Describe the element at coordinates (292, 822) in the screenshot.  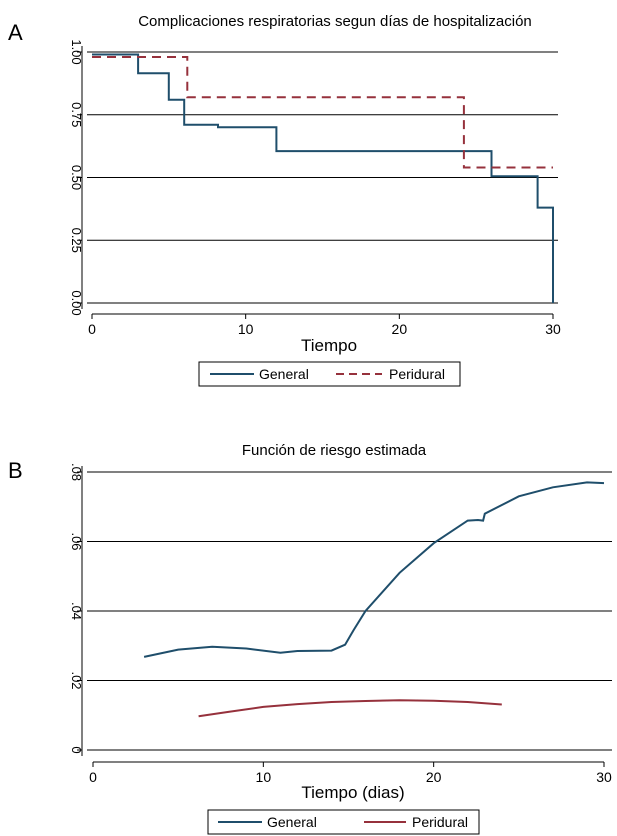
I see `legend-label-general-b: General` at that location.